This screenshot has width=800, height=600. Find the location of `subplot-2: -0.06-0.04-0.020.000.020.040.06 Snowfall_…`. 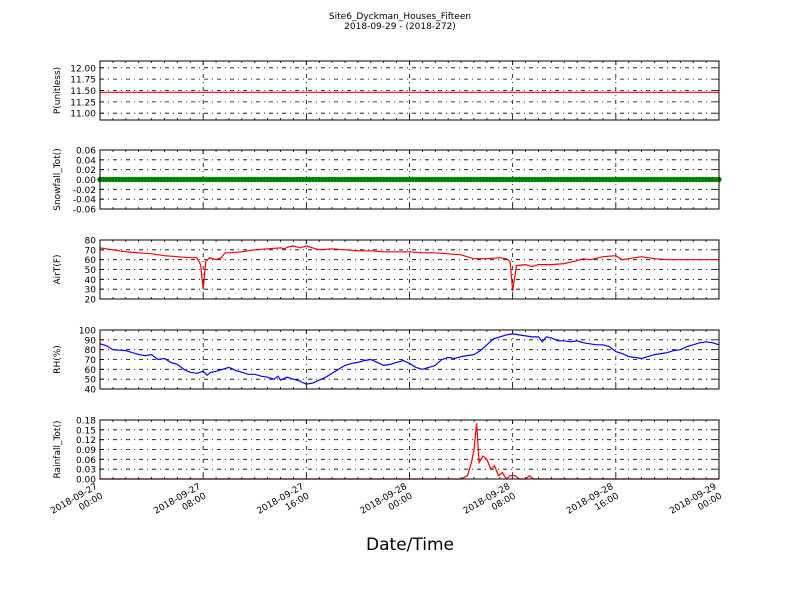

subplot-2: -0.06-0.04-0.020.000.020.040.06 Snowfall_… is located at coordinates (387, 181).